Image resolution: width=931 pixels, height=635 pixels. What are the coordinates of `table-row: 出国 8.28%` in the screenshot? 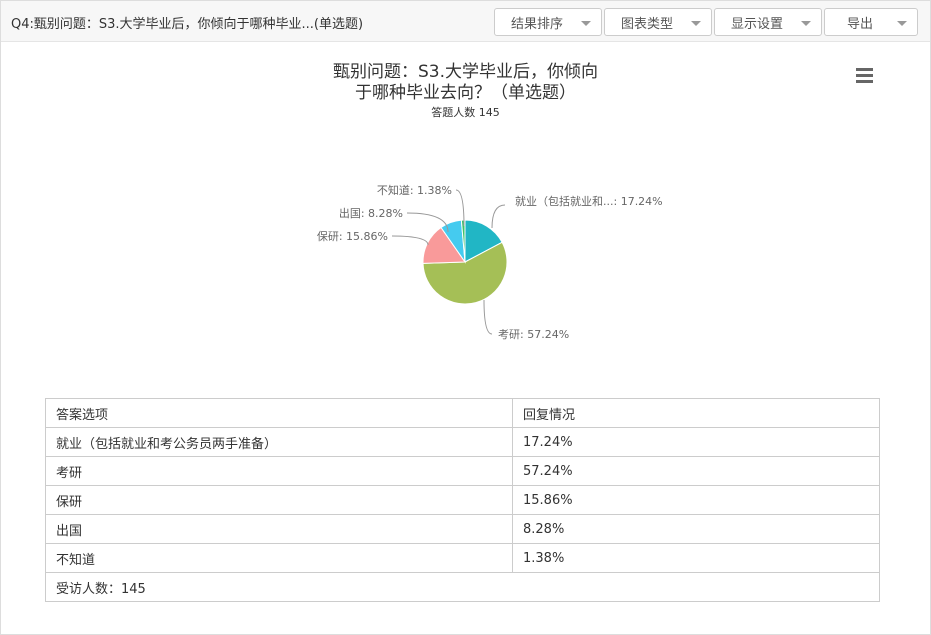 It's located at (462, 529).